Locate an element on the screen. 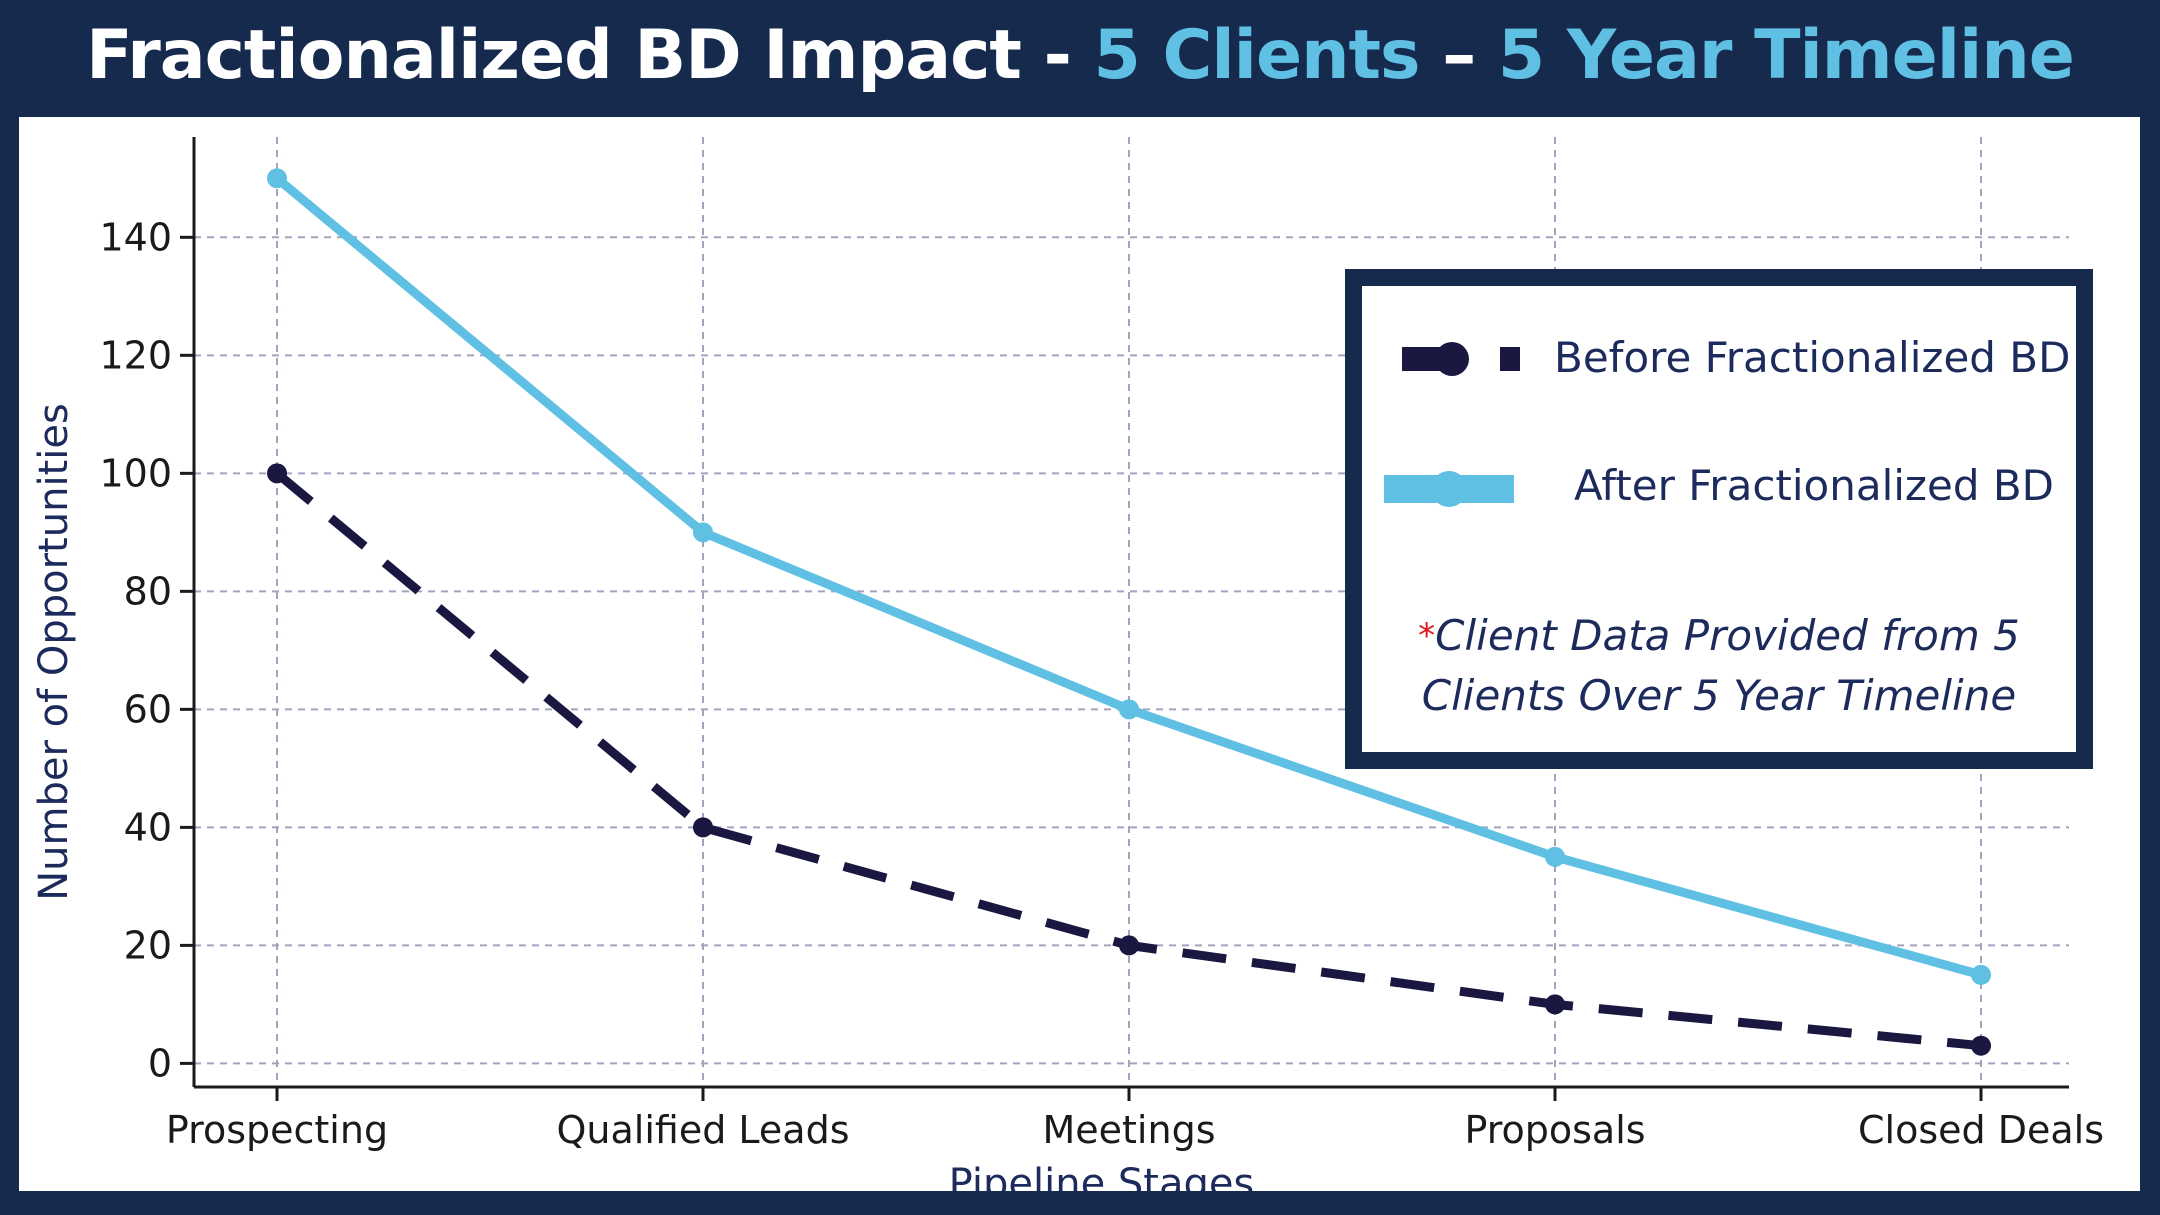  x-tick-label: Closed Deals is located at coordinates (1981, 1130).